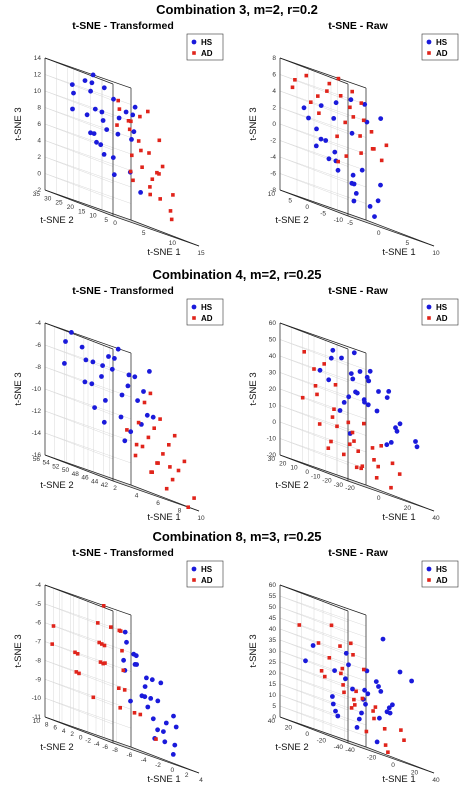 This screenshot has width=474, height=786. What do you see at coordinates (180, 511) in the screenshot?
I see `x-tick-label: 8` at bounding box center [180, 511].